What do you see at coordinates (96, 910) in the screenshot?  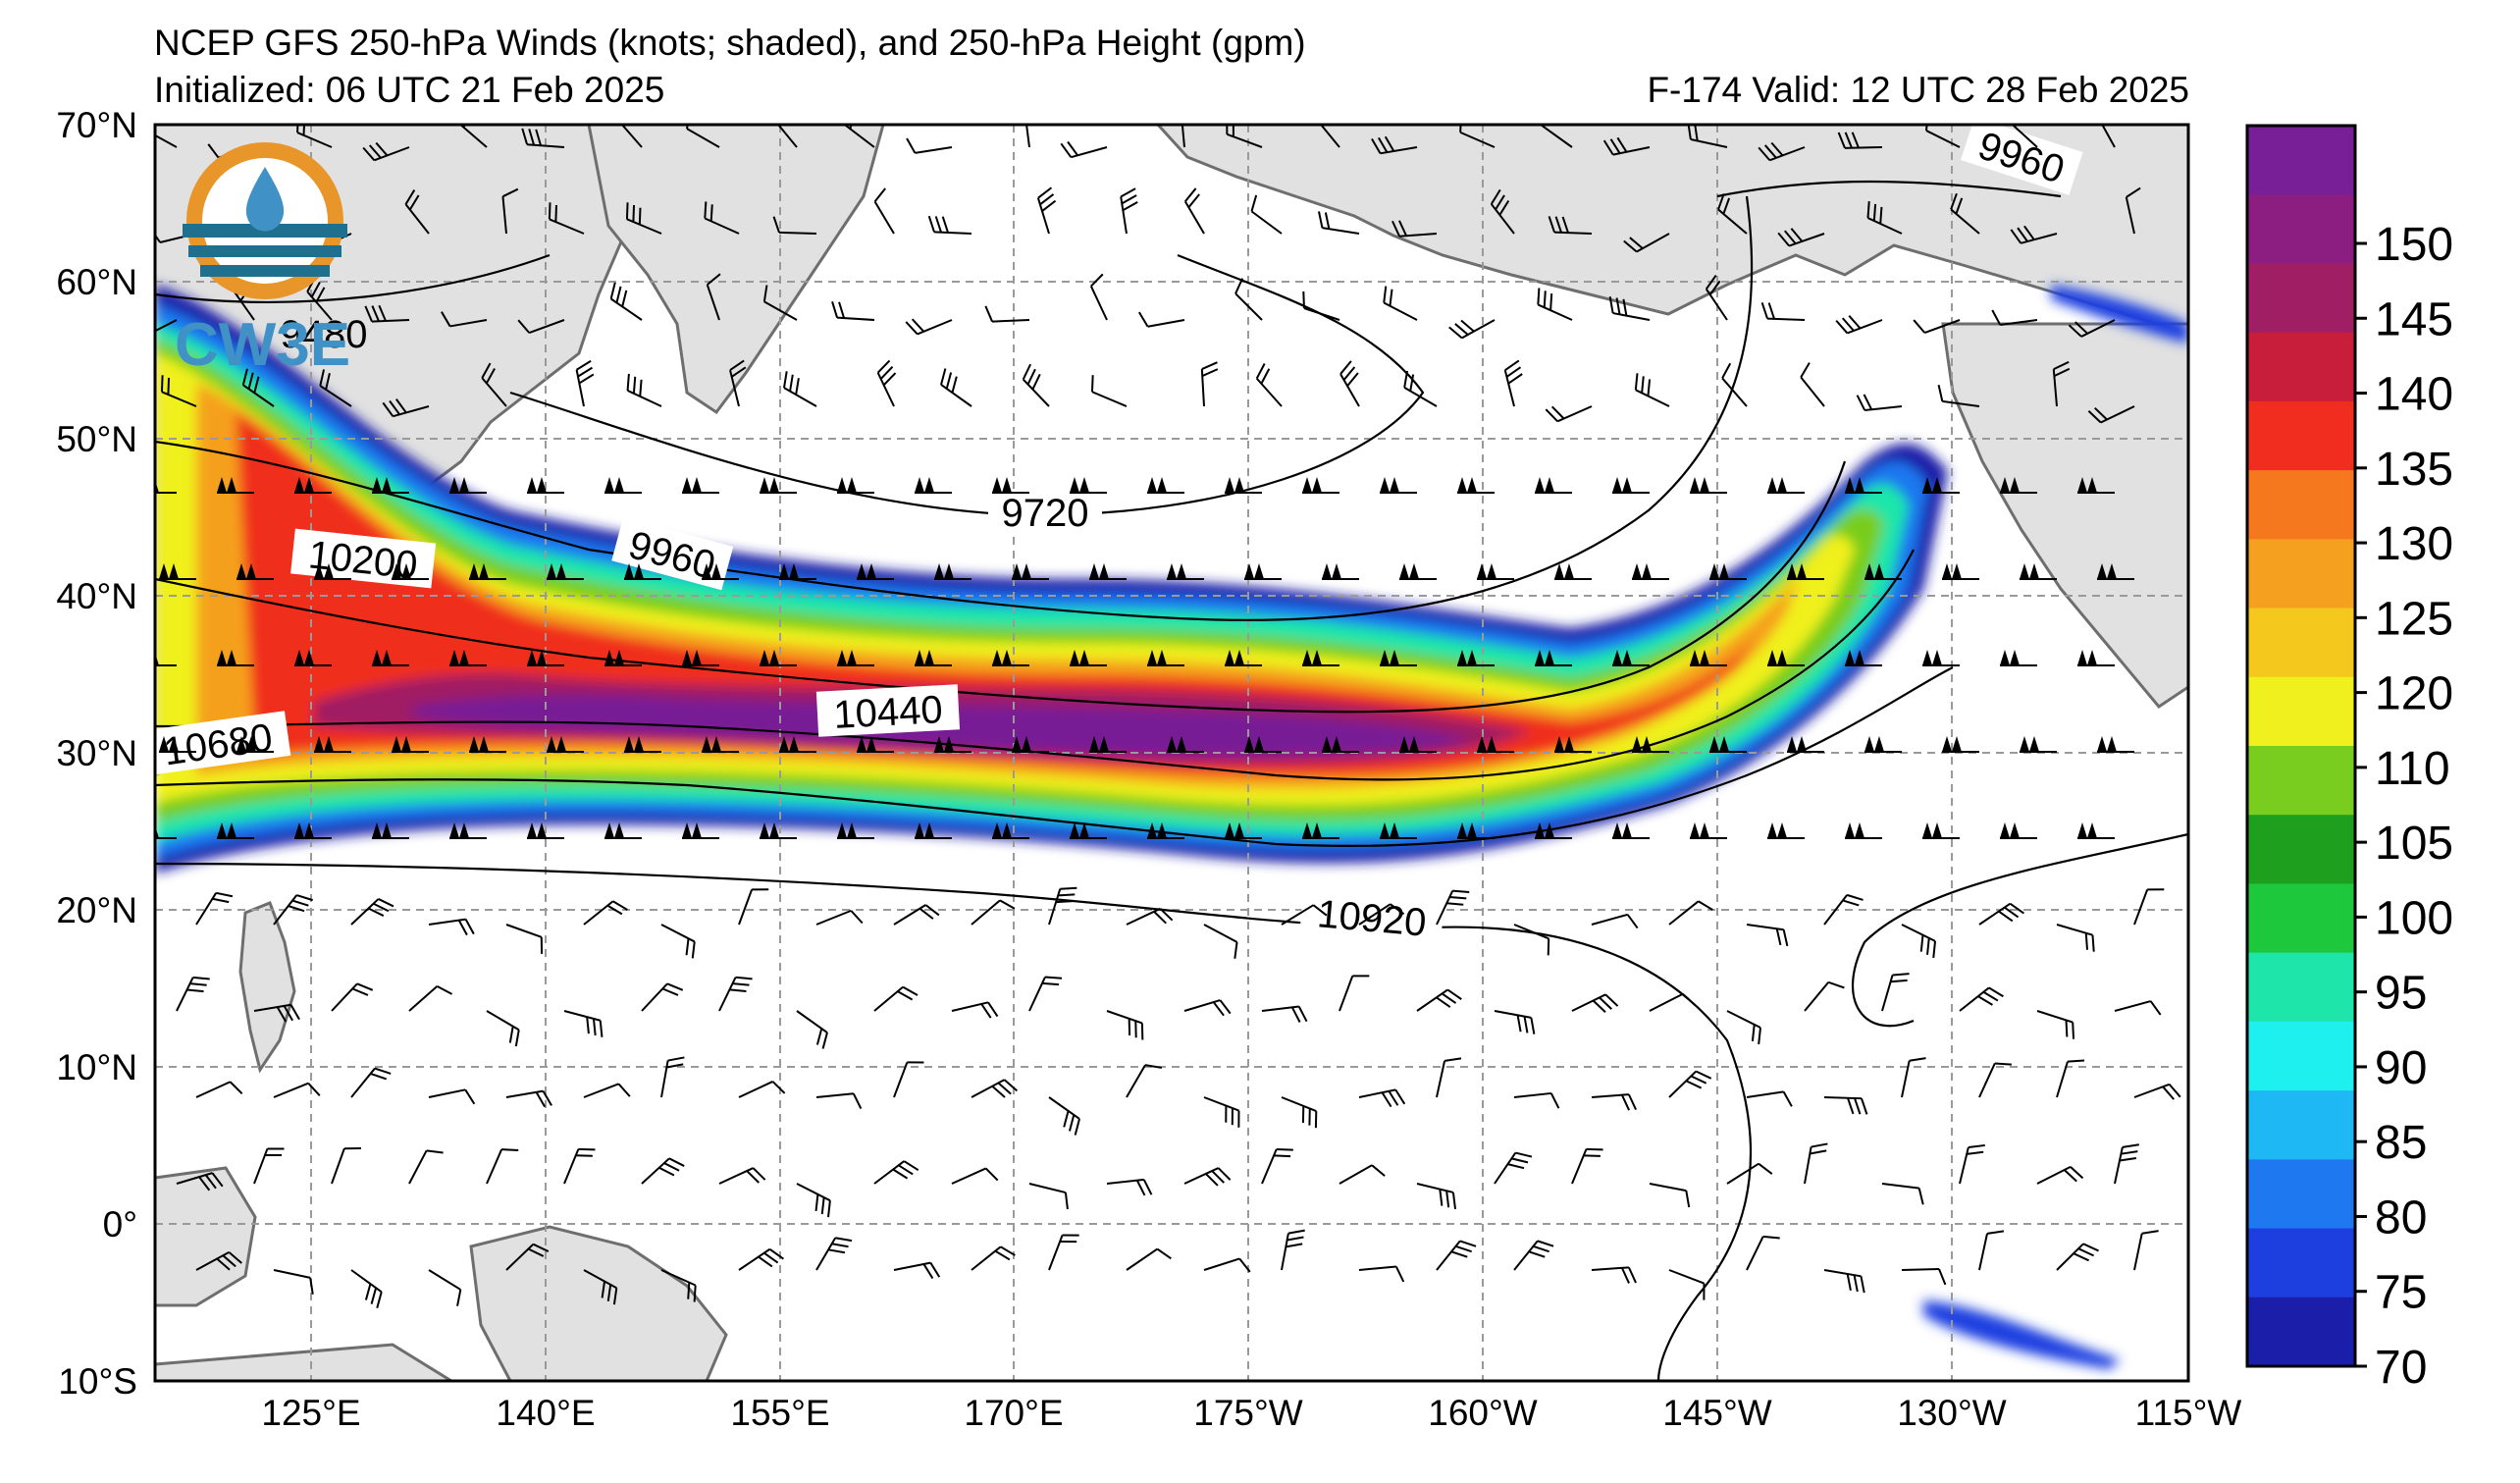 I see `lat-label: 20°N` at bounding box center [96, 910].